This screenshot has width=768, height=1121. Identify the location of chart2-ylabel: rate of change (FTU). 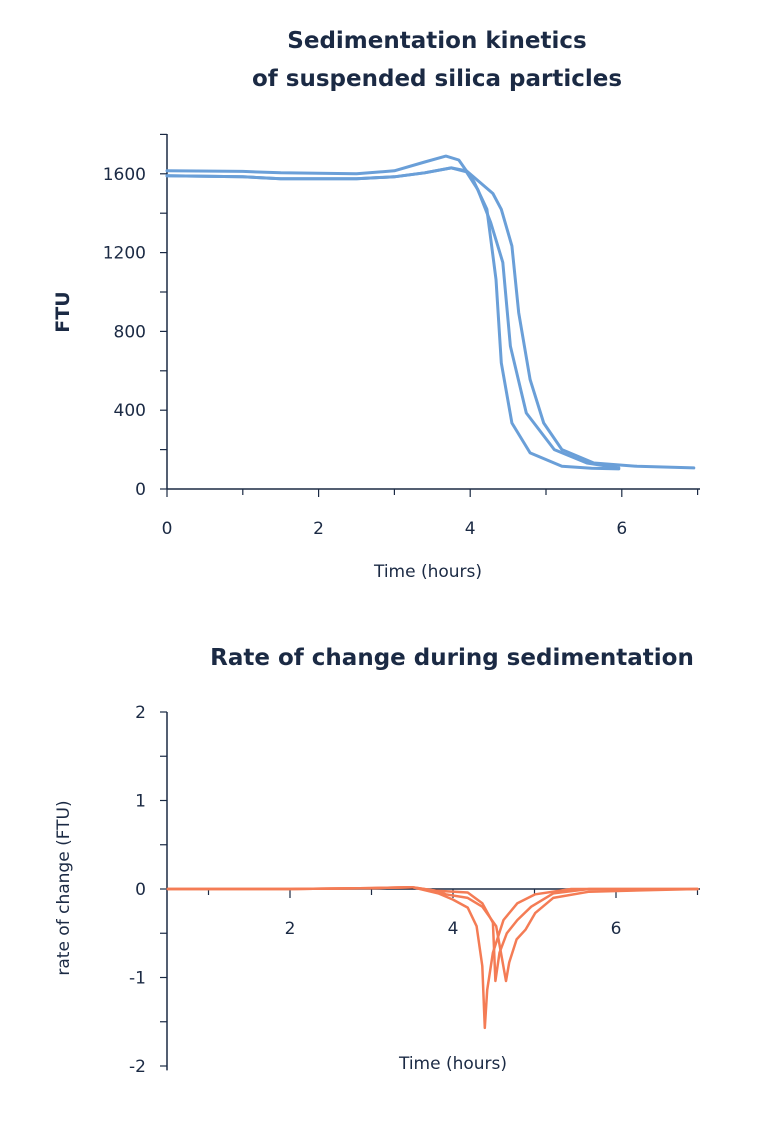
(64, 887).